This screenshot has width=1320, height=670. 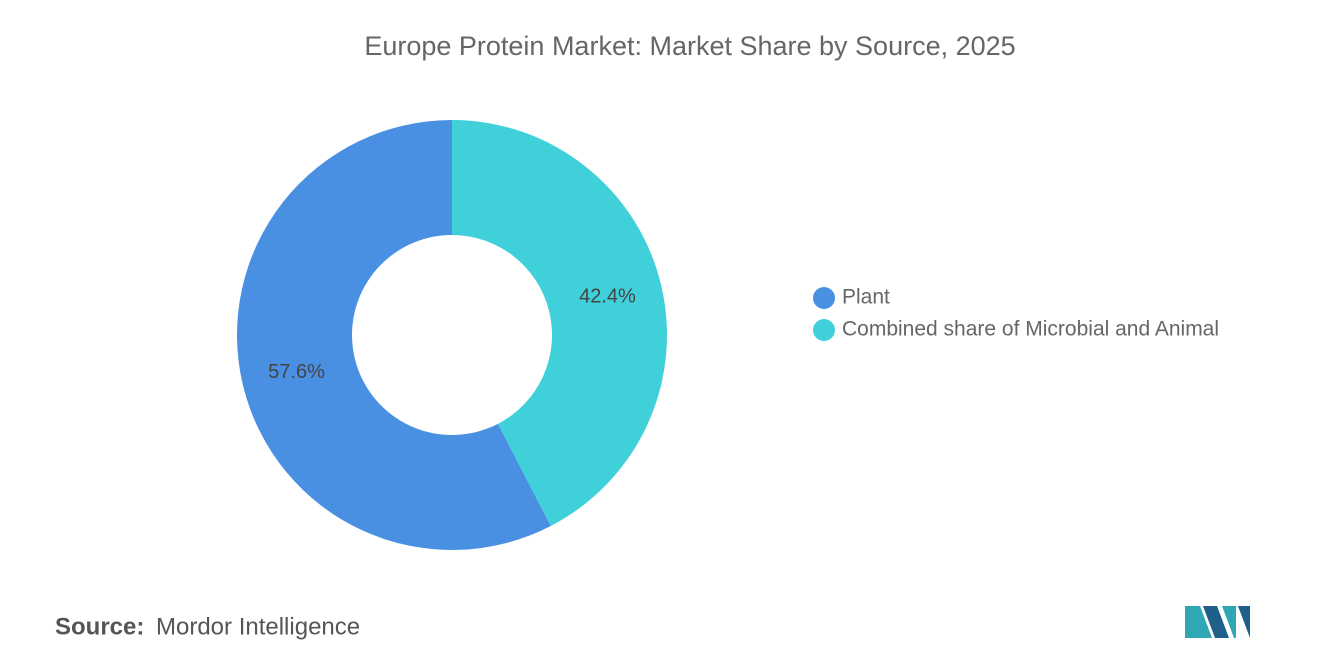 I want to click on data-label: 57.6%, so click(x=296, y=372).